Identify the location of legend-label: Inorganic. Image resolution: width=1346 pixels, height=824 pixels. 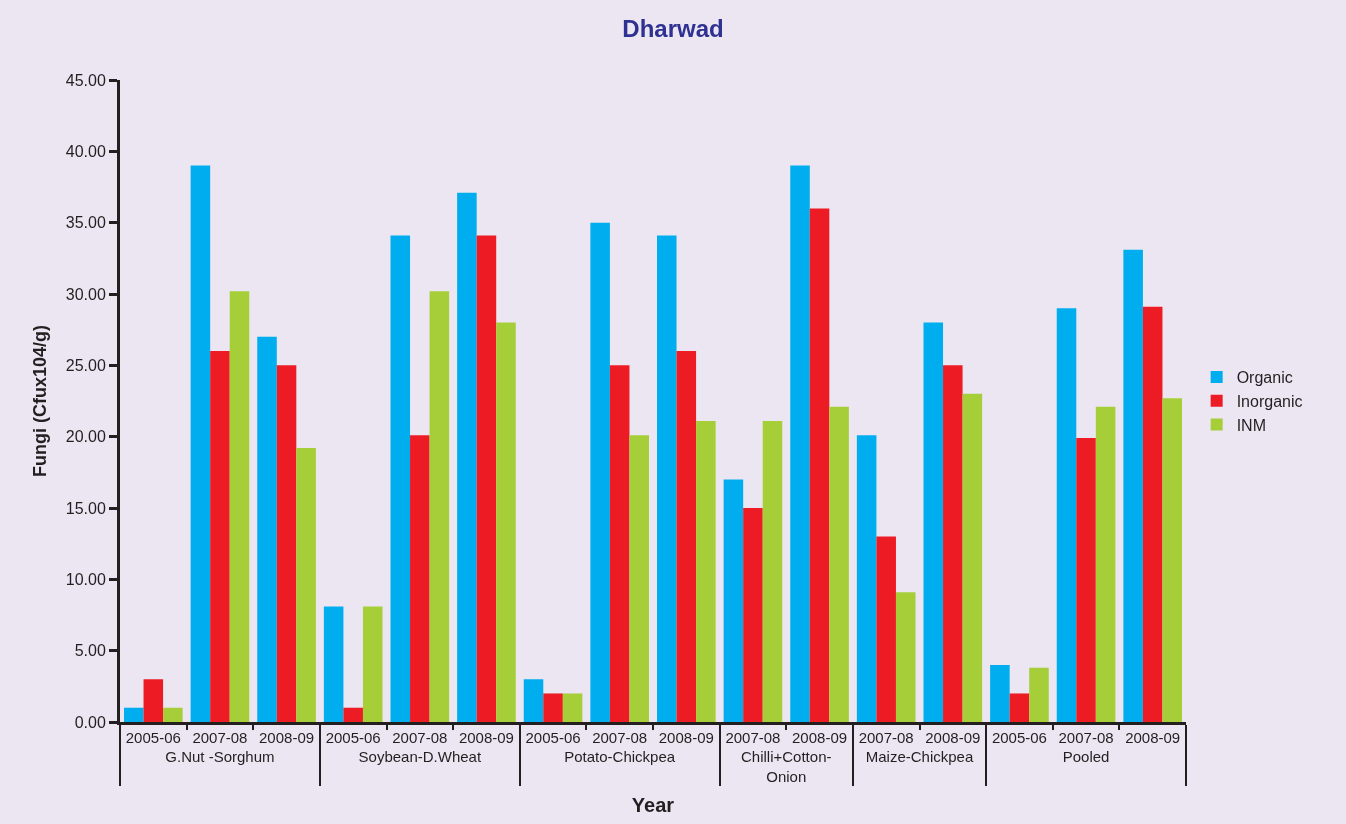
(1269, 401).